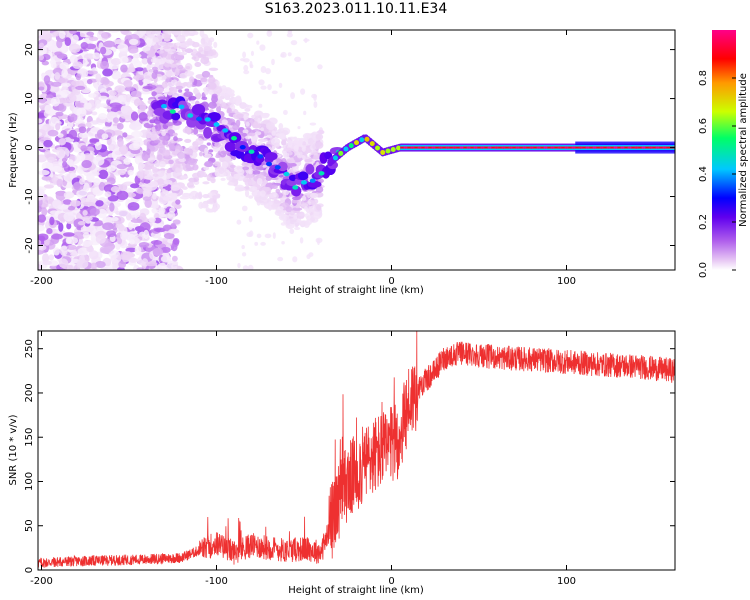 This screenshot has height=600, width=750. I want to click on spectrogram-ridge-blob, so click(198, 109).